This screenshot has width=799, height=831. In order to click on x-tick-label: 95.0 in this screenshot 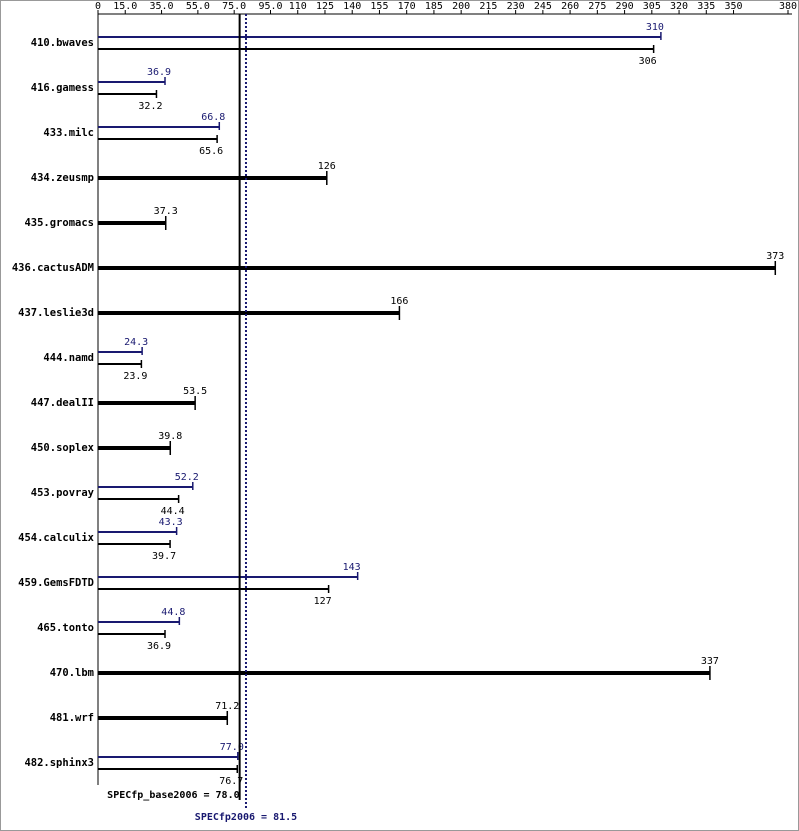, I will do `click(270, 6)`.